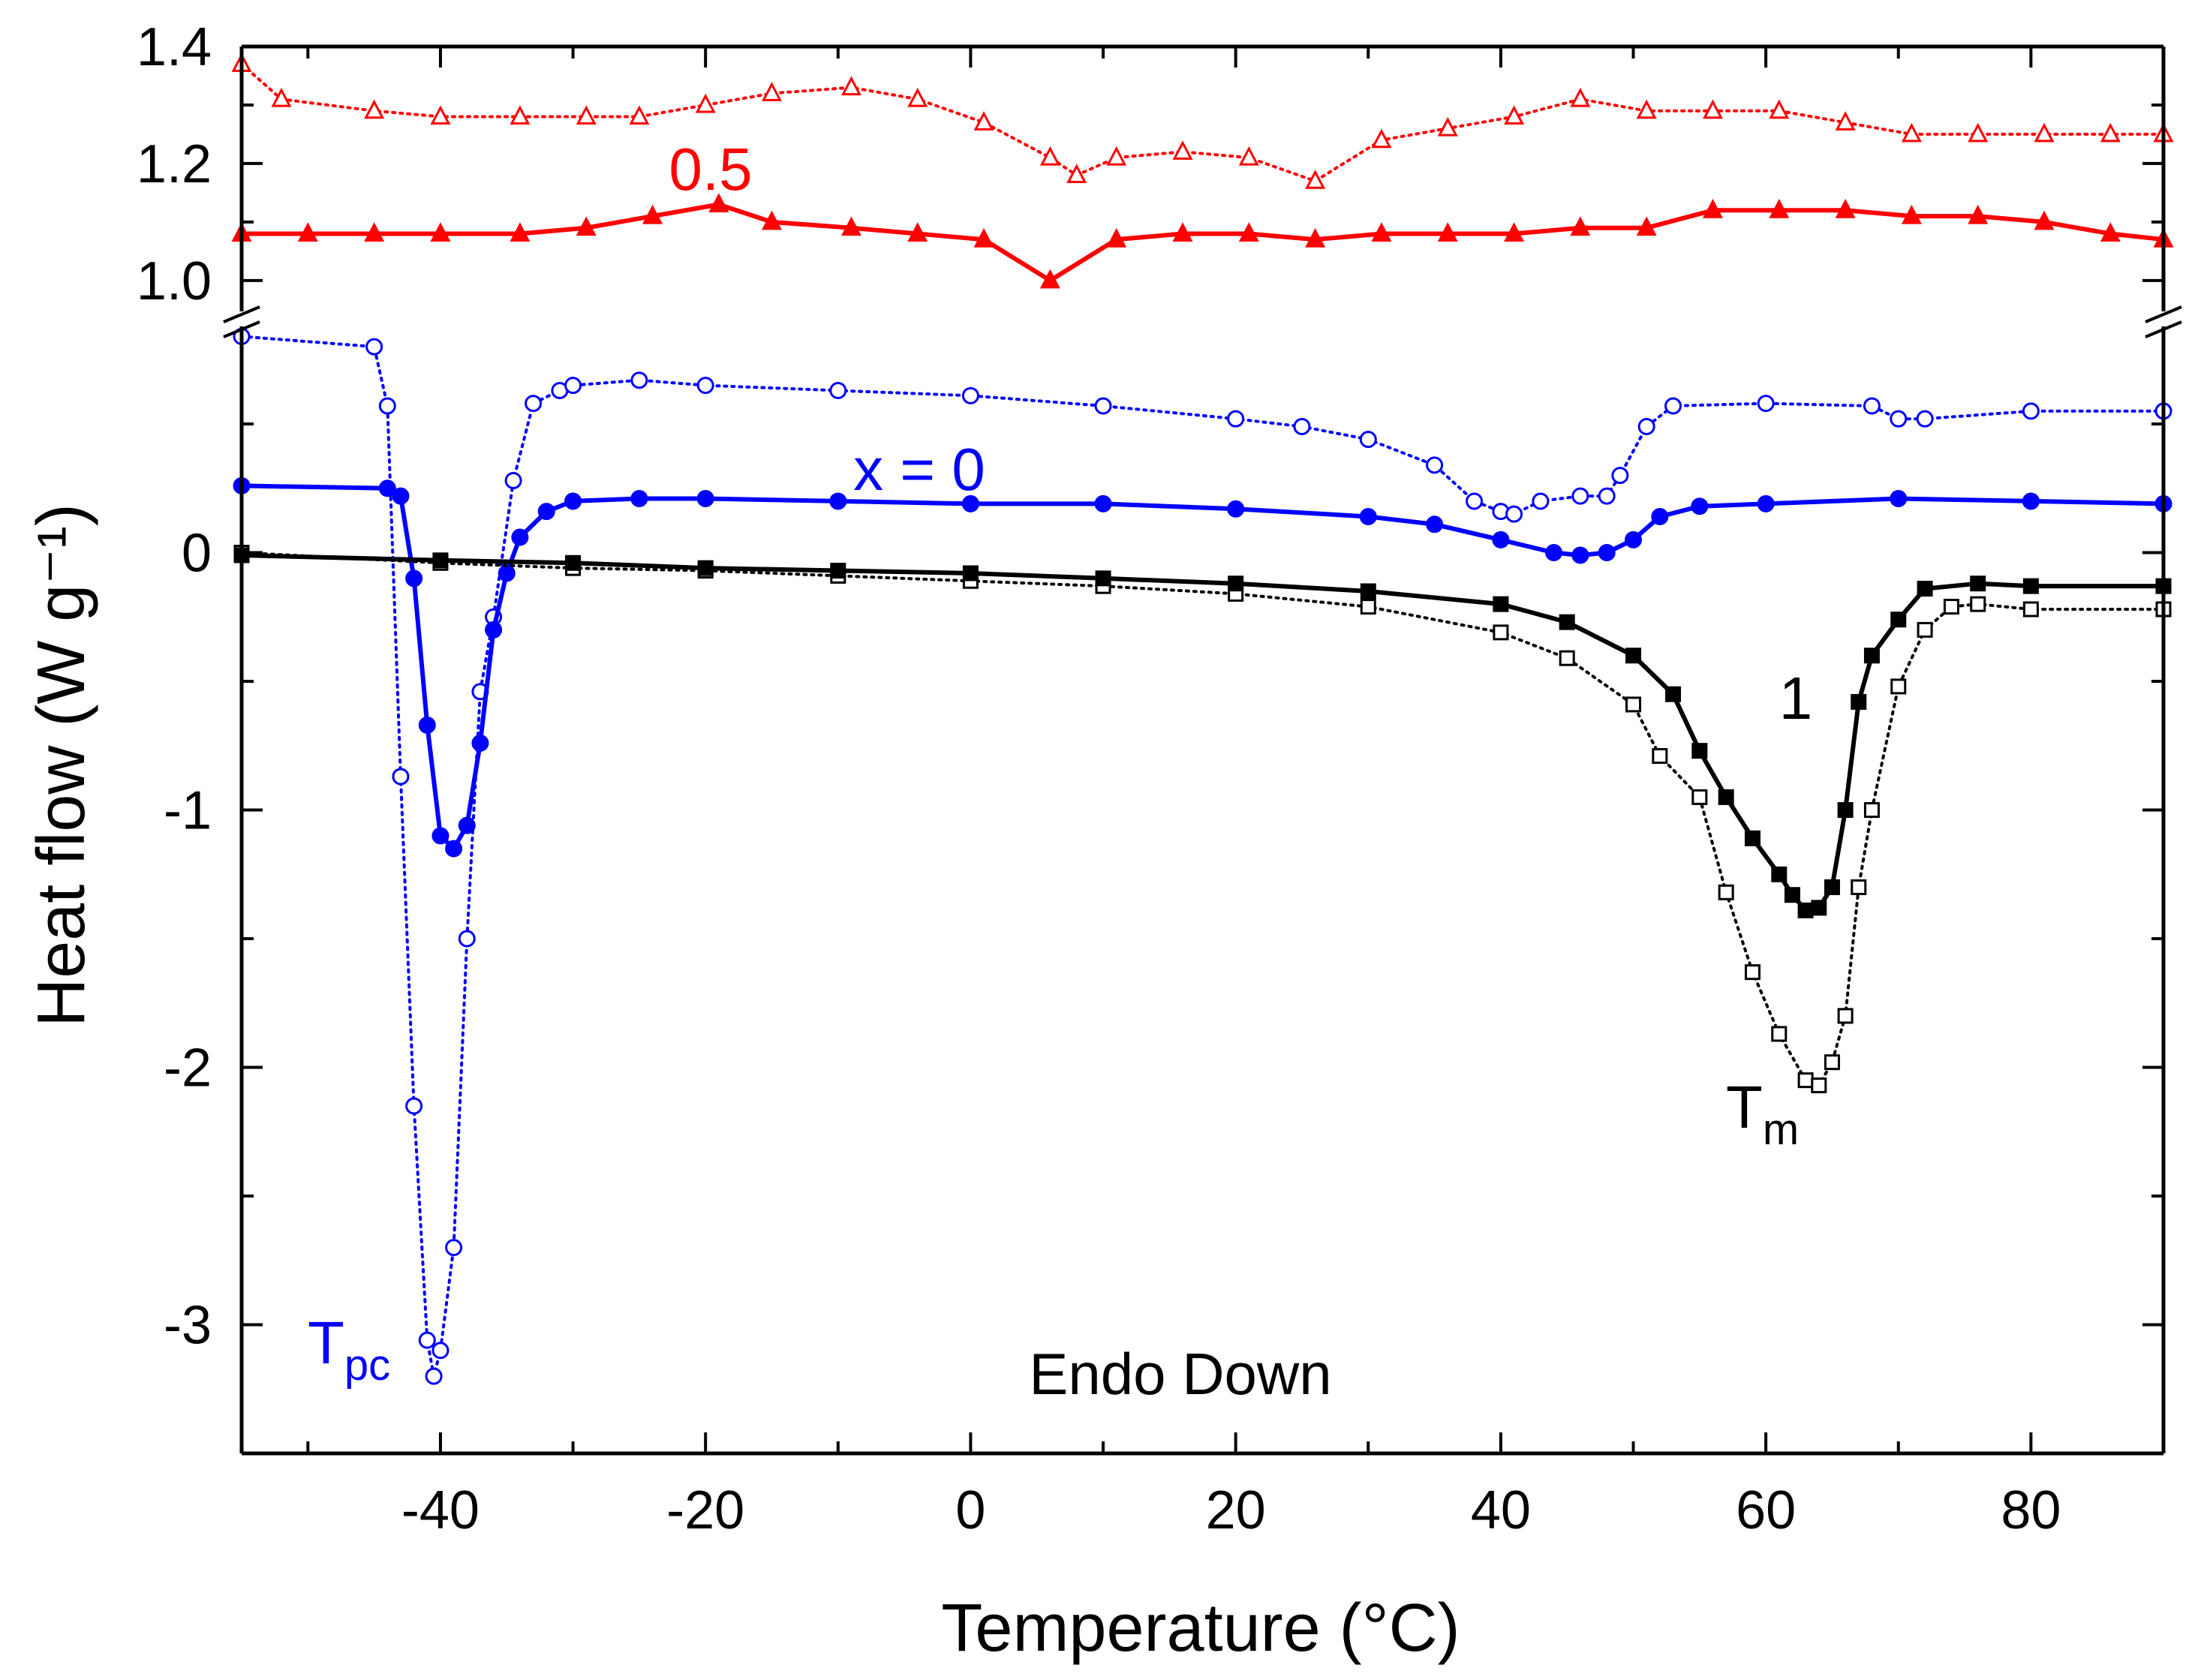 The image size is (2201, 1680). What do you see at coordinates (1796, 698) in the screenshot?
I see `annotation-1: 1` at bounding box center [1796, 698].